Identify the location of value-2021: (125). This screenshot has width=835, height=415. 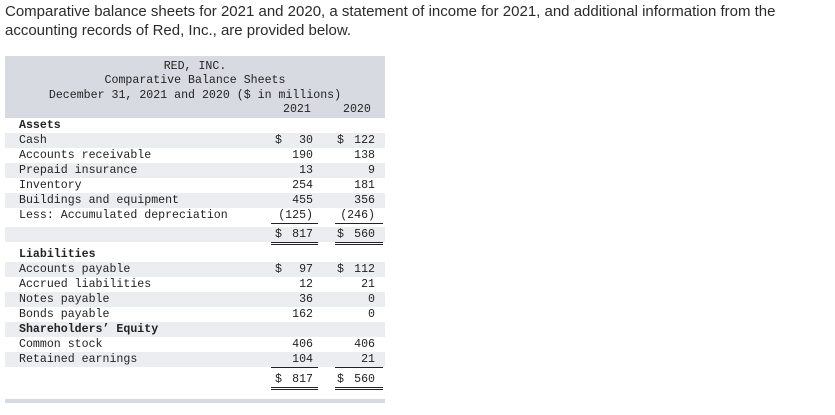
(295, 215).